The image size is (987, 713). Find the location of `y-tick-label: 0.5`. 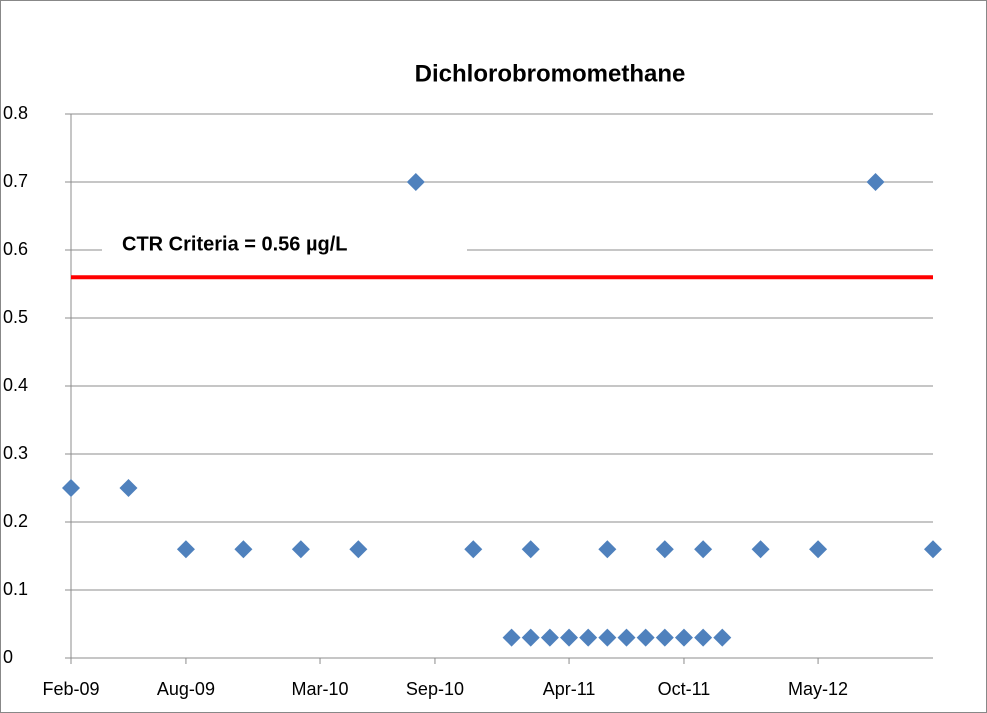

y-tick-label: 0.5 is located at coordinates (15, 317).